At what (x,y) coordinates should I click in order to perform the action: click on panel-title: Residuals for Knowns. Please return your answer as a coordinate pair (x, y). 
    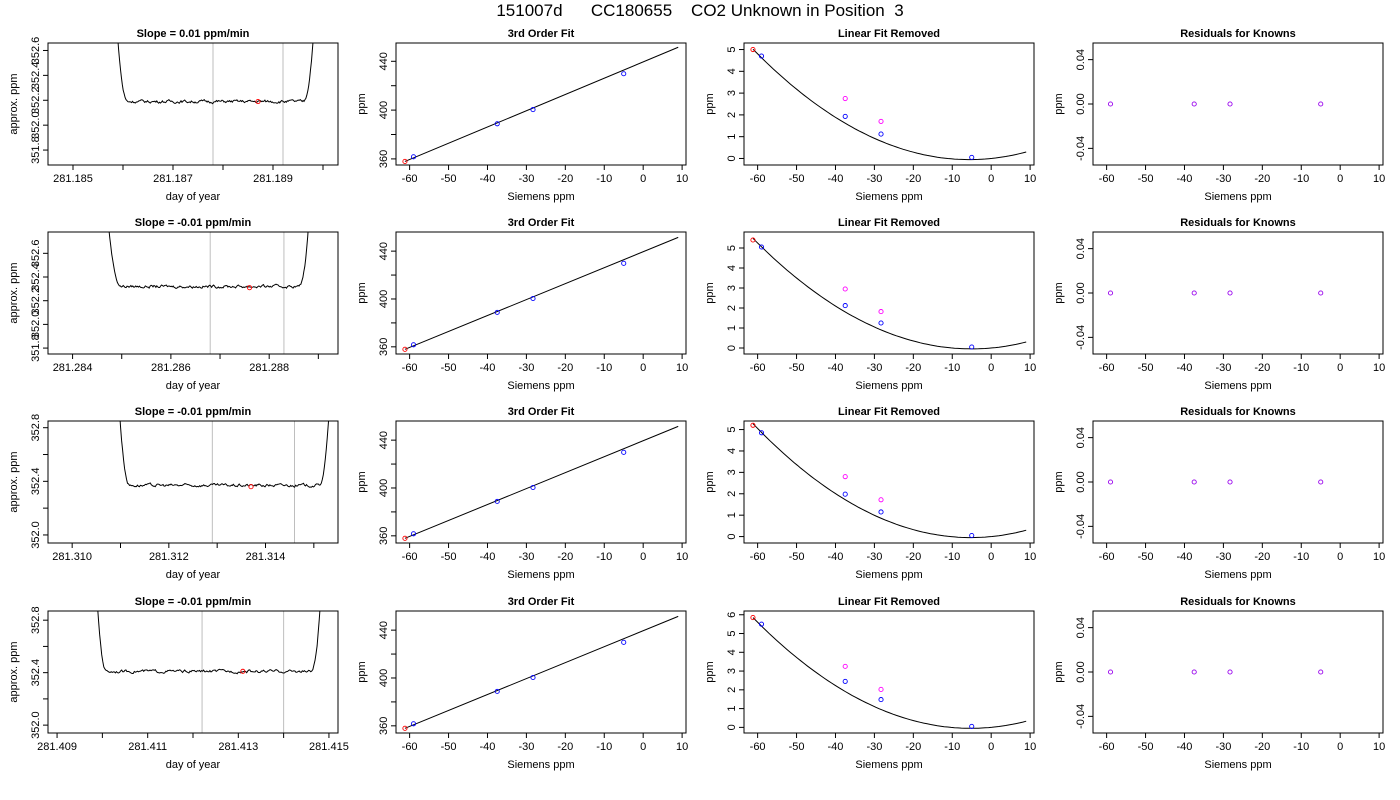
    Looking at the image, I should click on (1238, 602).